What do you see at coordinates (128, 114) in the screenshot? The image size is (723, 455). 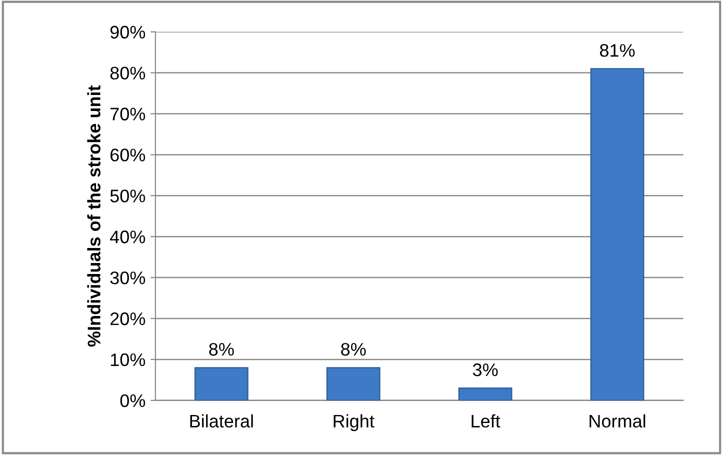 I see `y-tick-label: 70%` at bounding box center [128, 114].